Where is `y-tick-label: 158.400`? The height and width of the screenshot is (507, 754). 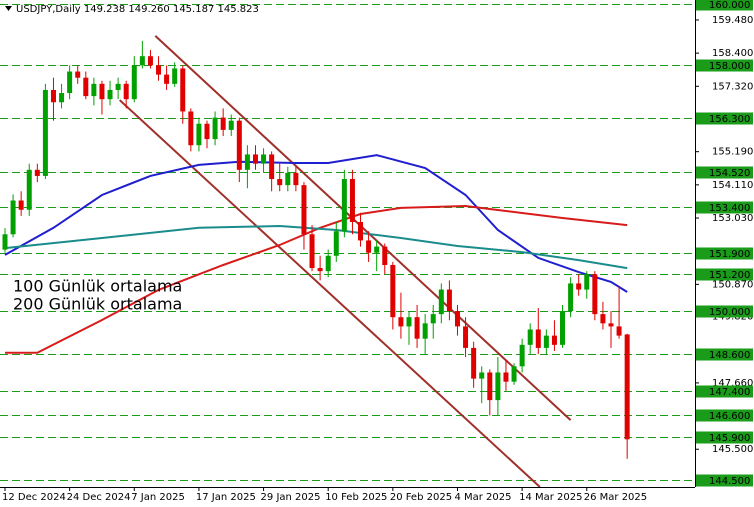 y-tick-label: 158.400 is located at coordinates (732, 53).